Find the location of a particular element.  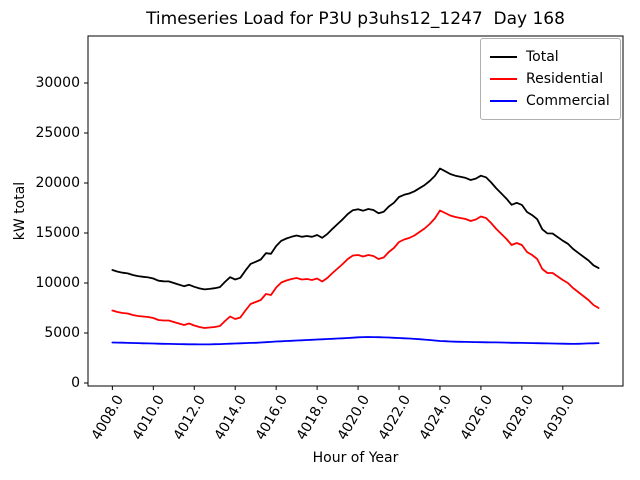

legend-item-total: Total is located at coordinates (550, 57).